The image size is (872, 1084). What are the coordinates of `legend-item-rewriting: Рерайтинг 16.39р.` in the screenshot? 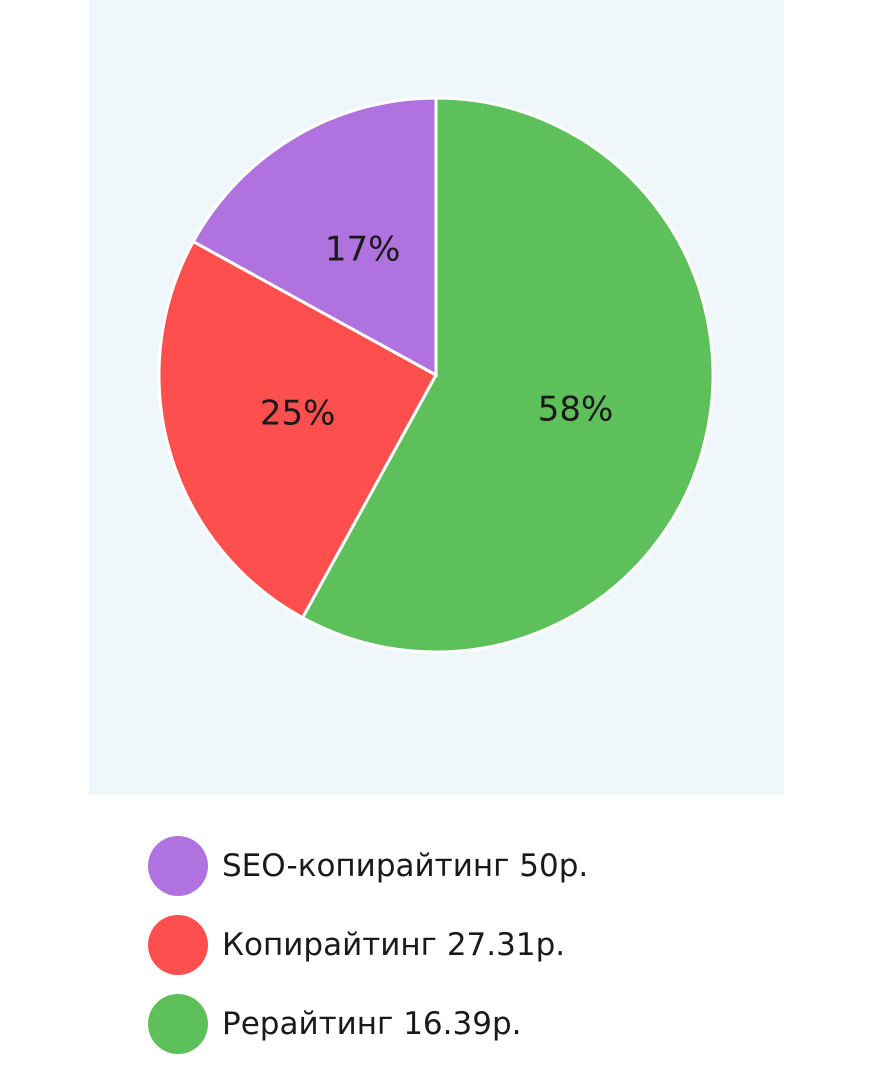 It's located at (368, 1024).